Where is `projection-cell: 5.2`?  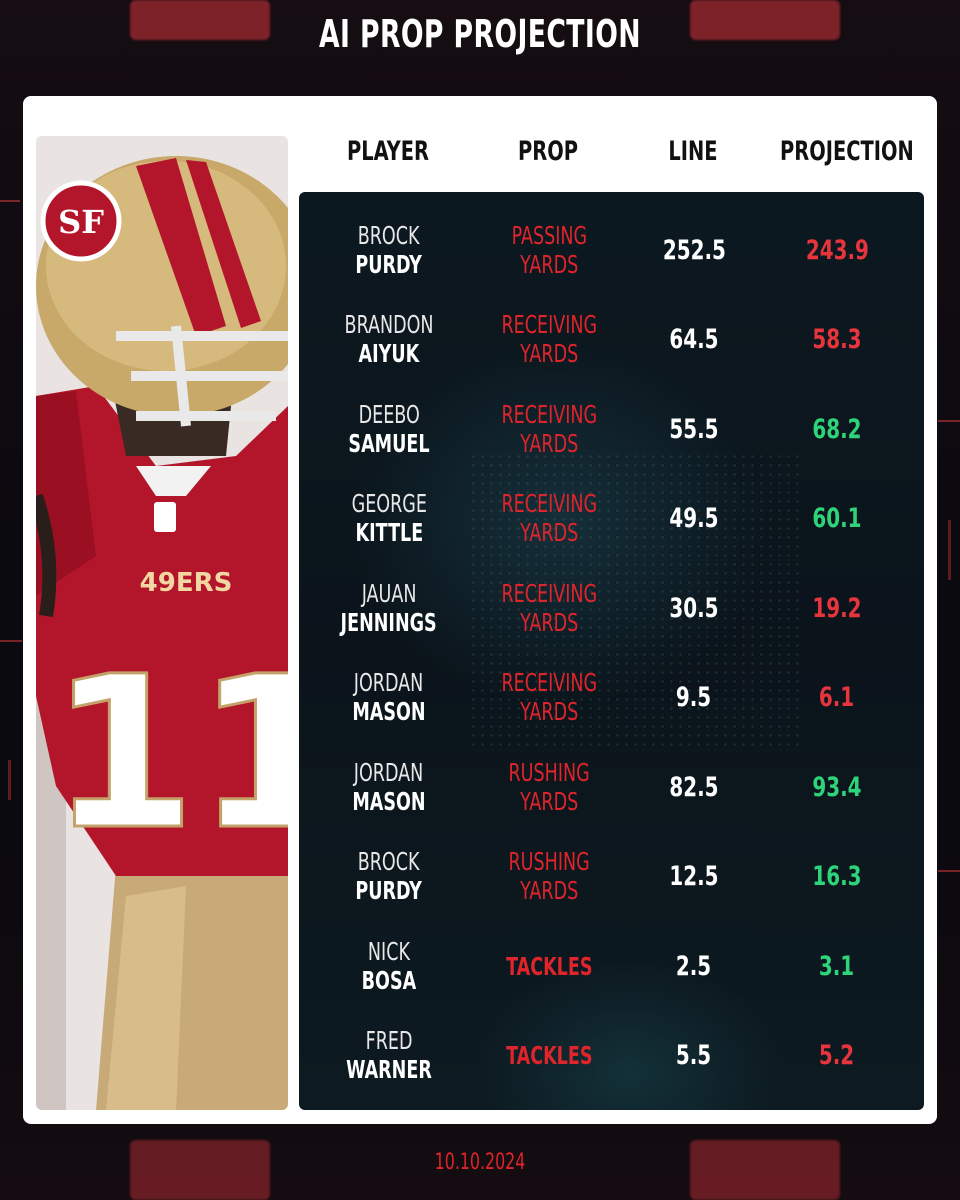
projection-cell: 5.2 is located at coordinates (837, 1055).